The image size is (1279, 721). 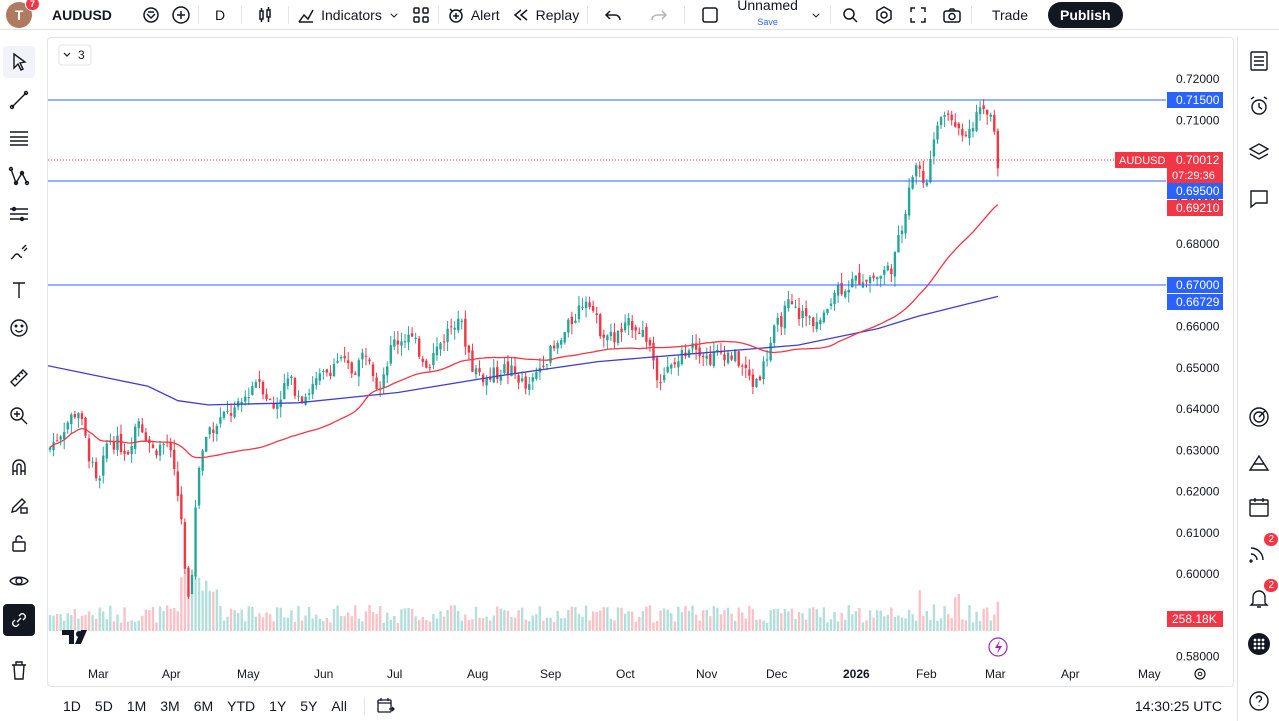 What do you see at coordinates (75, 55) in the screenshot?
I see `legend-toggle: 3` at bounding box center [75, 55].